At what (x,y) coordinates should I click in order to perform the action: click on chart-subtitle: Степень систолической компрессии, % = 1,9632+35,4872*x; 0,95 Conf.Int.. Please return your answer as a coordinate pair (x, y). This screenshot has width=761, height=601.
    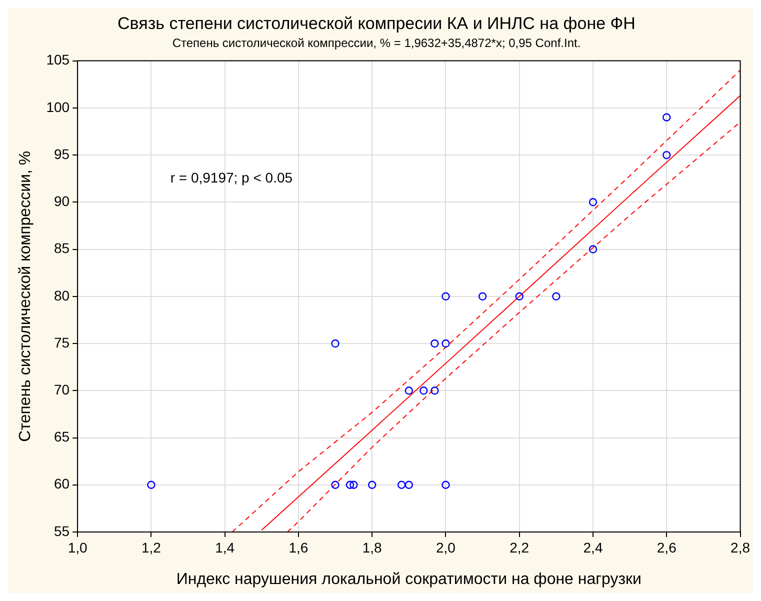
    Looking at the image, I should click on (376, 43).